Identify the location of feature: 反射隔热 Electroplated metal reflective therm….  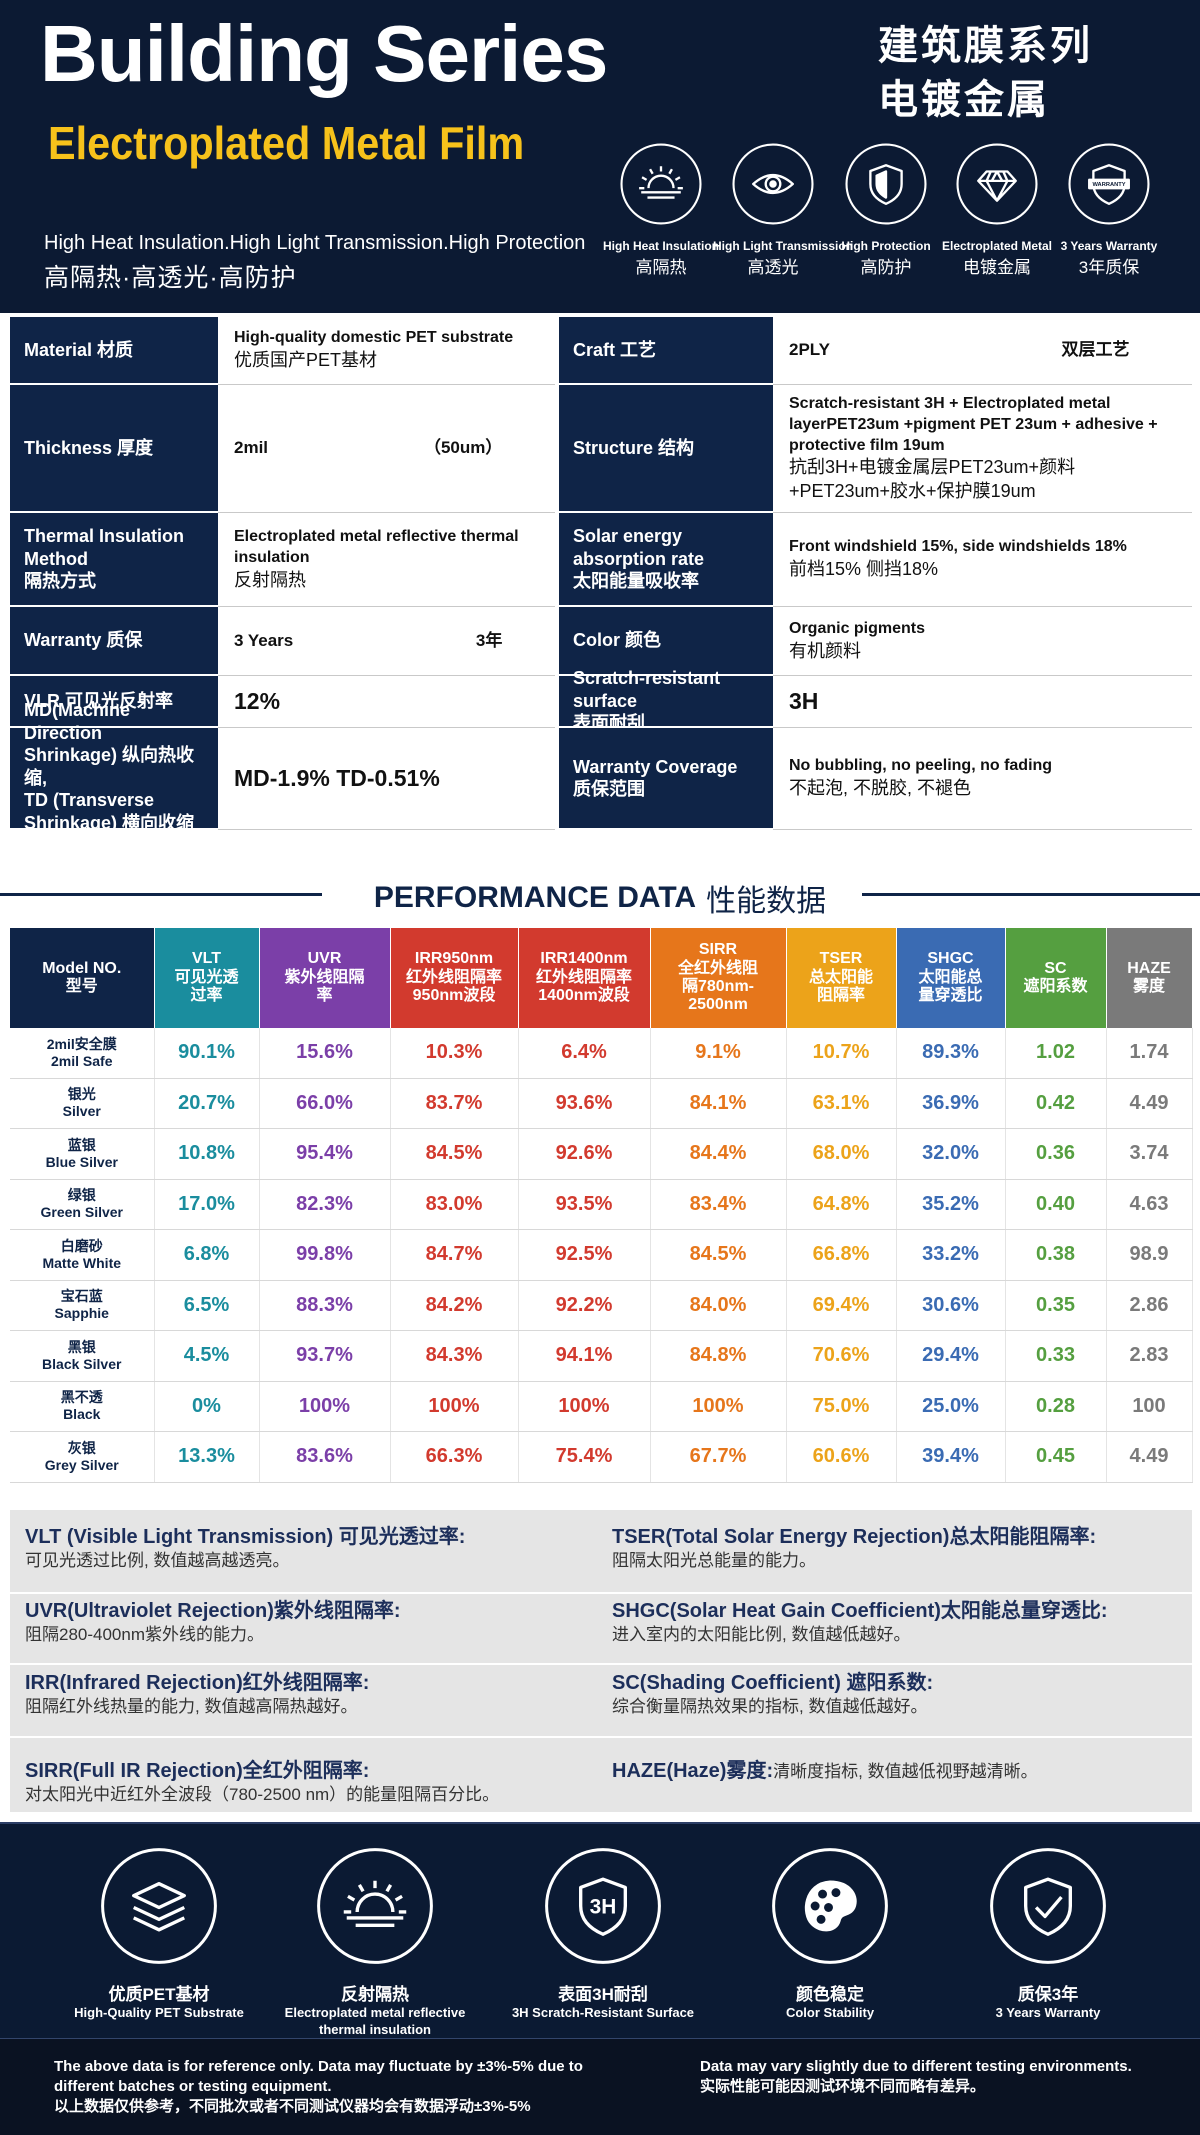
(375, 1942).